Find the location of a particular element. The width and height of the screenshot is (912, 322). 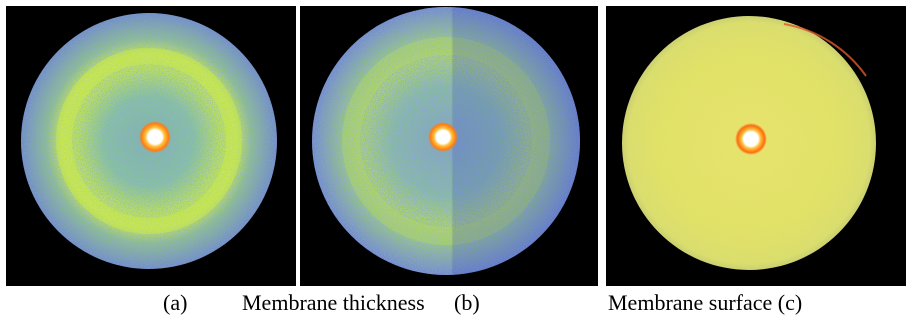

caption-label-b: (b) is located at coordinates (467, 302).